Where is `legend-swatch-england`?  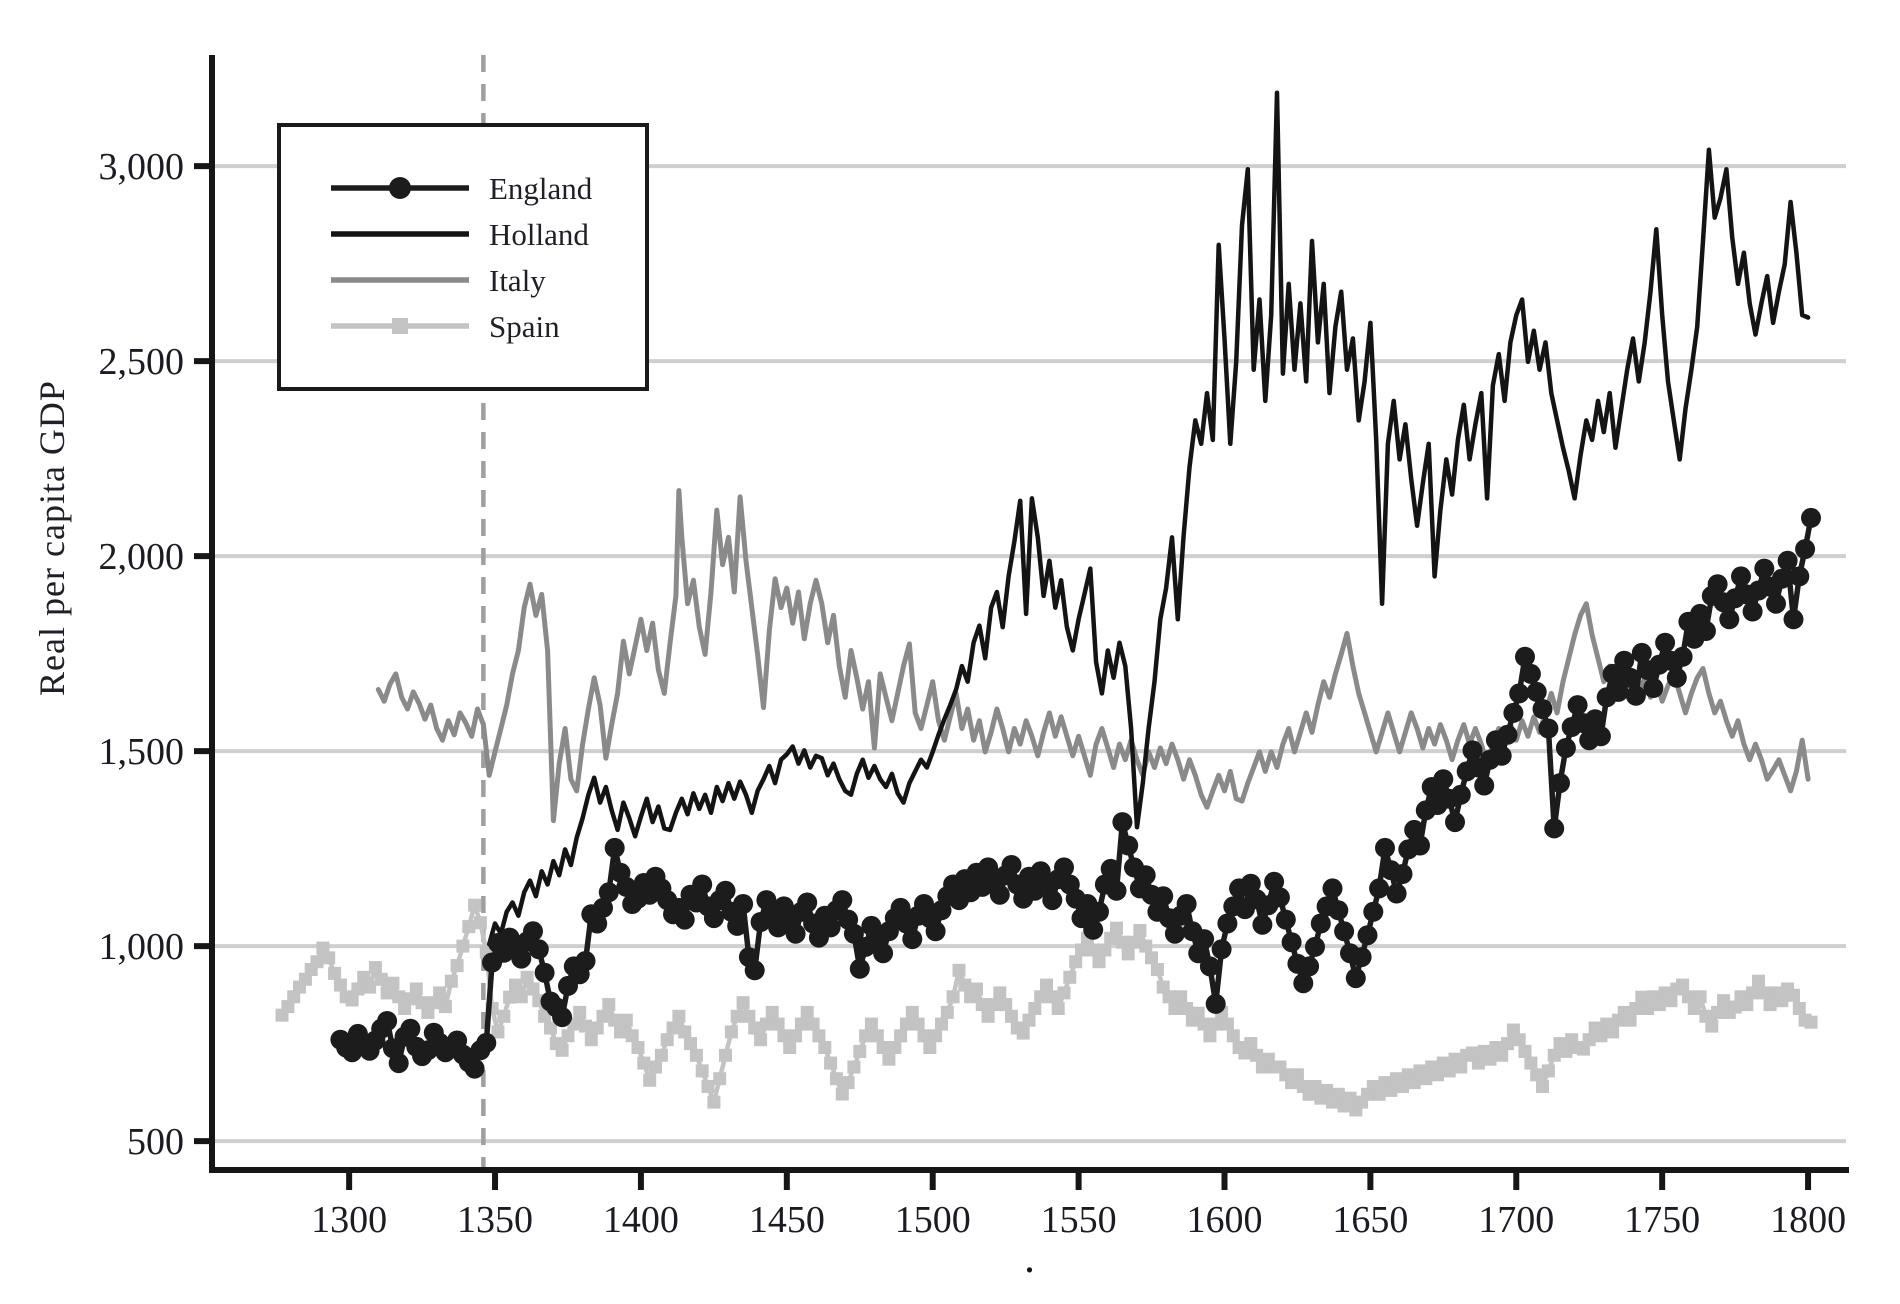 legend-swatch-england is located at coordinates (400, 188).